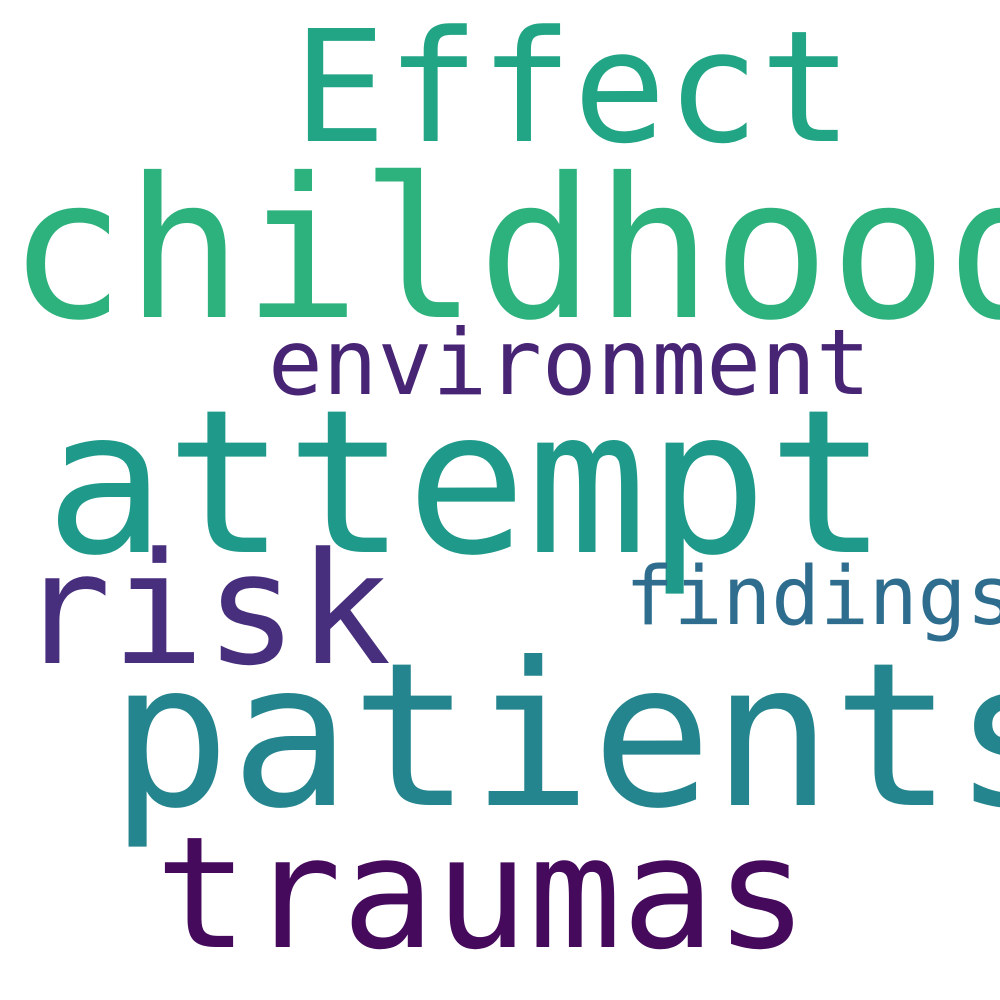 The image size is (1000, 1000). I want to click on word-environment: environment, so click(569, 363).